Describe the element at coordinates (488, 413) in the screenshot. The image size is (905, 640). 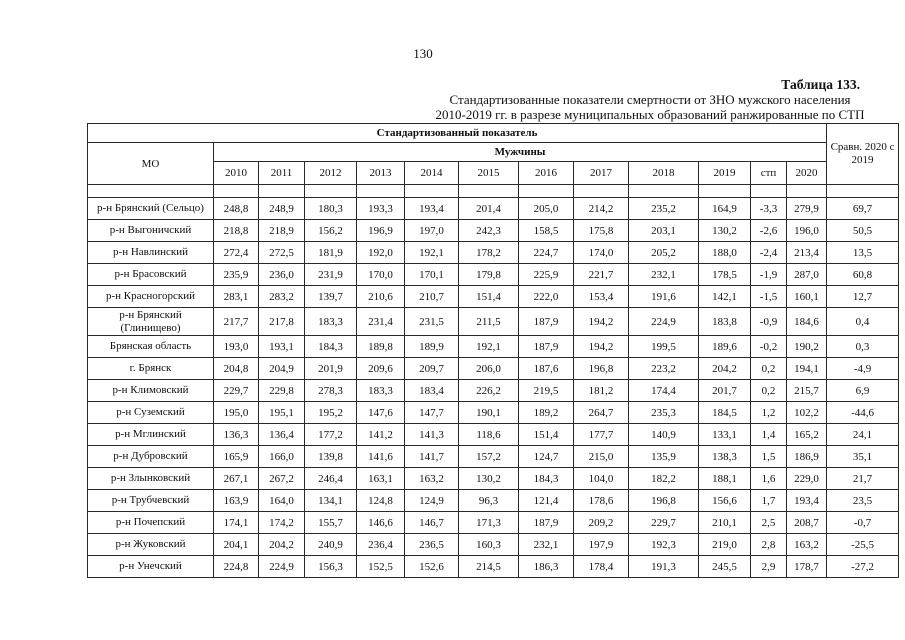
I see `value-cell: 190,1` at that location.